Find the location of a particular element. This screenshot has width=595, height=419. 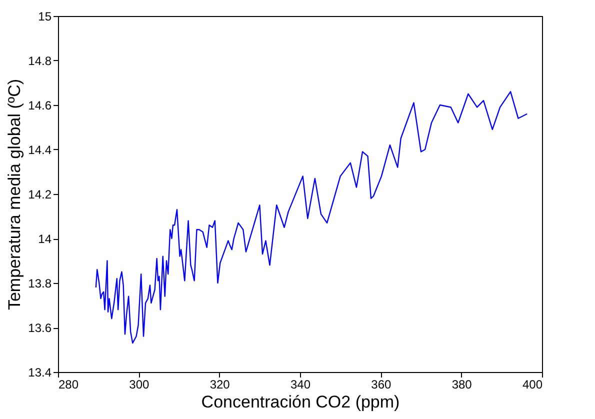

y-tick-label: 14.8 is located at coordinates (40, 61).